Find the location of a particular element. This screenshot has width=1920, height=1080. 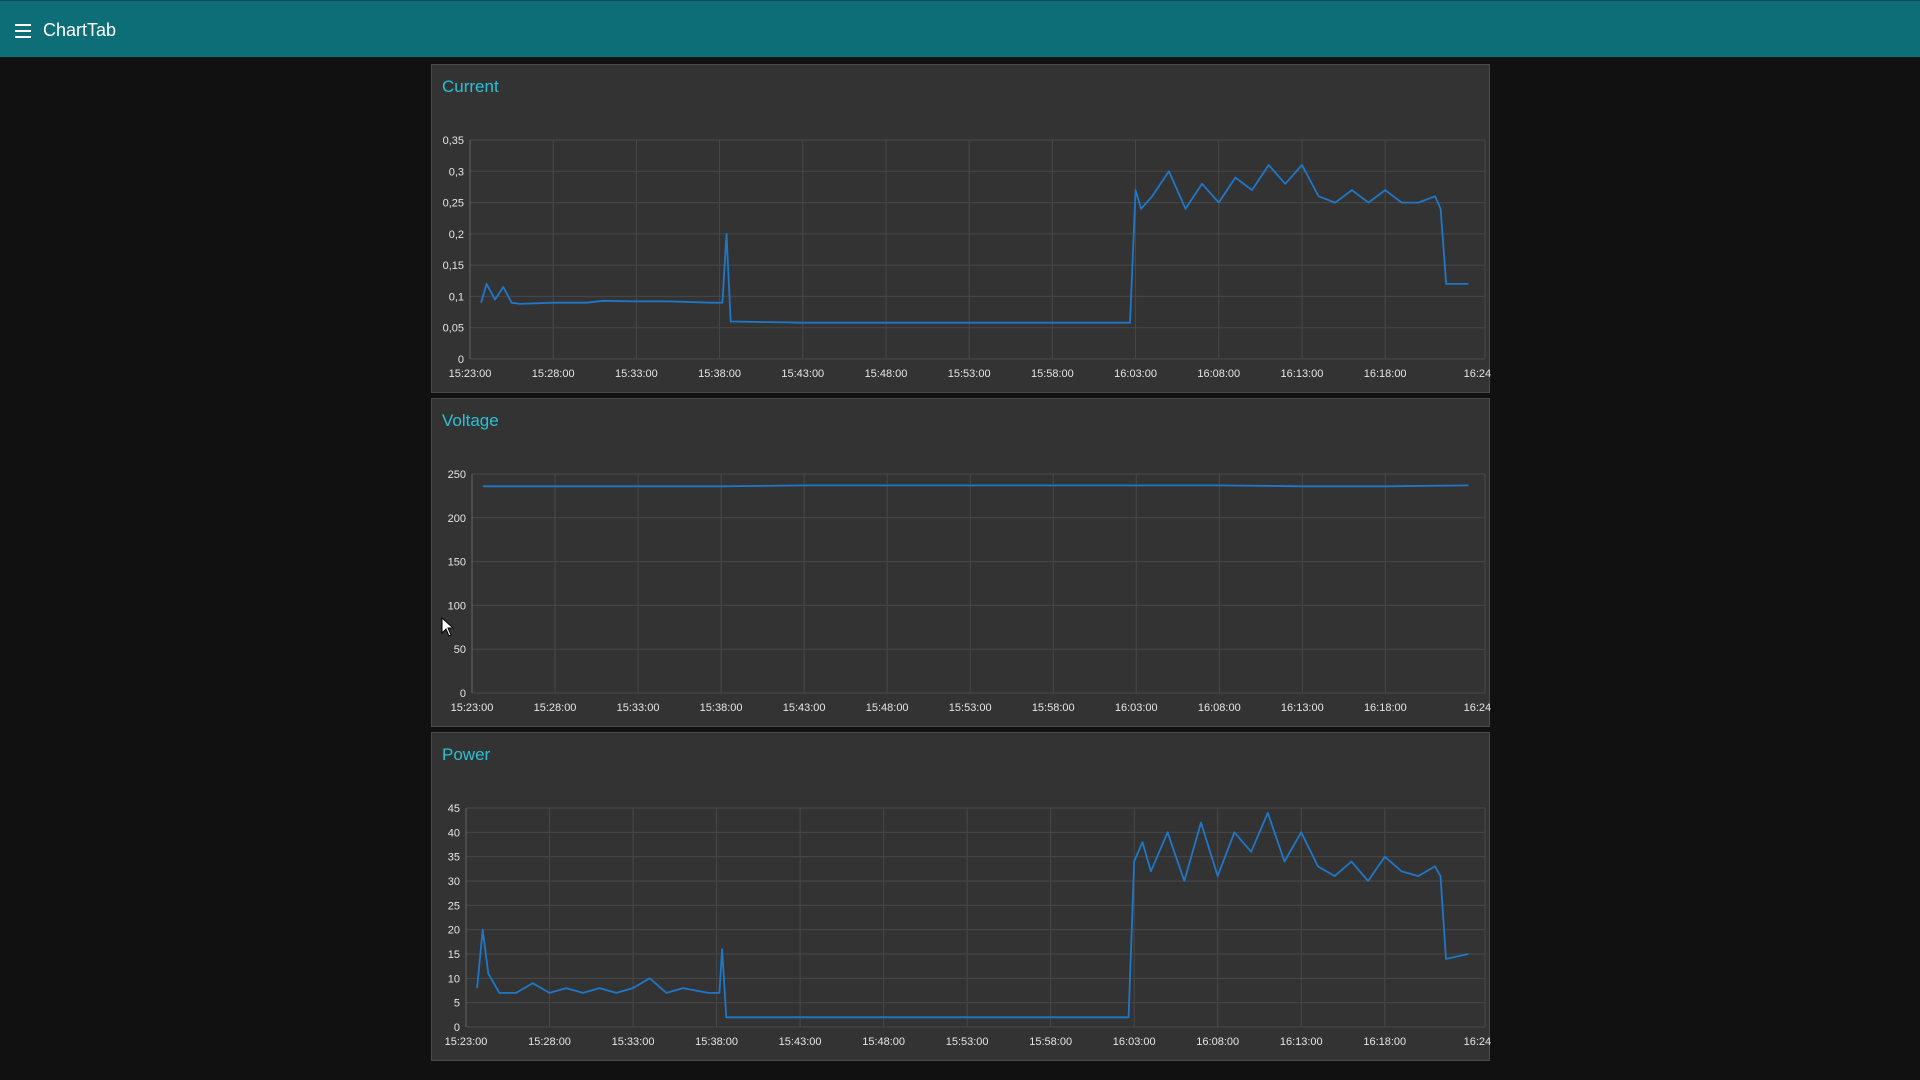

app-title: ChartTab is located at coordinates (80, 30).